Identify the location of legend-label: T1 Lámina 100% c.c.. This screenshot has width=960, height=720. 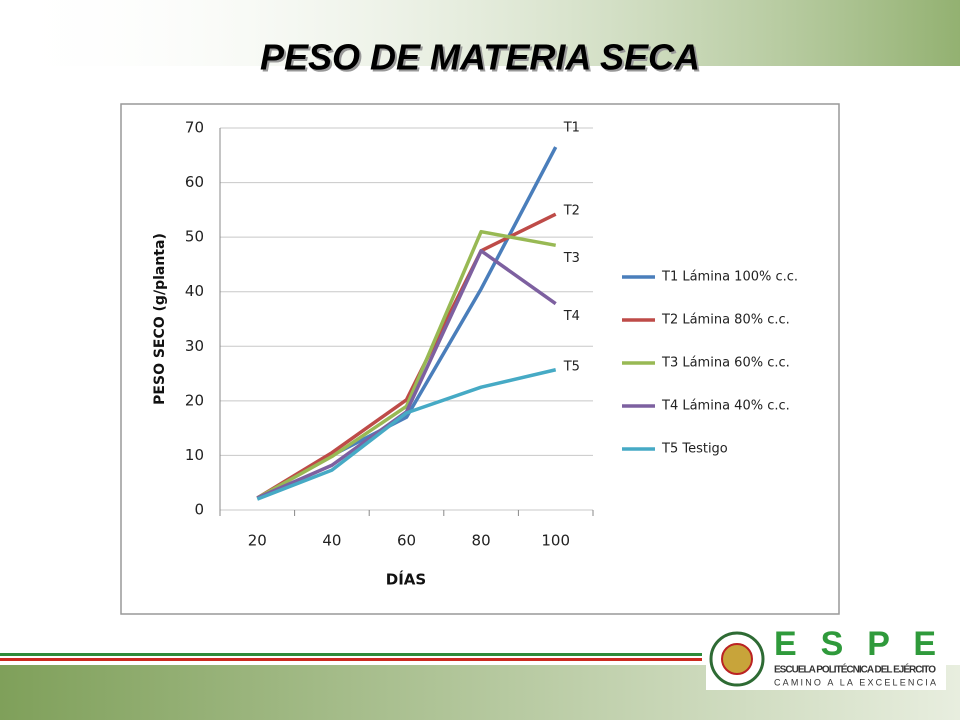
(729, 277).